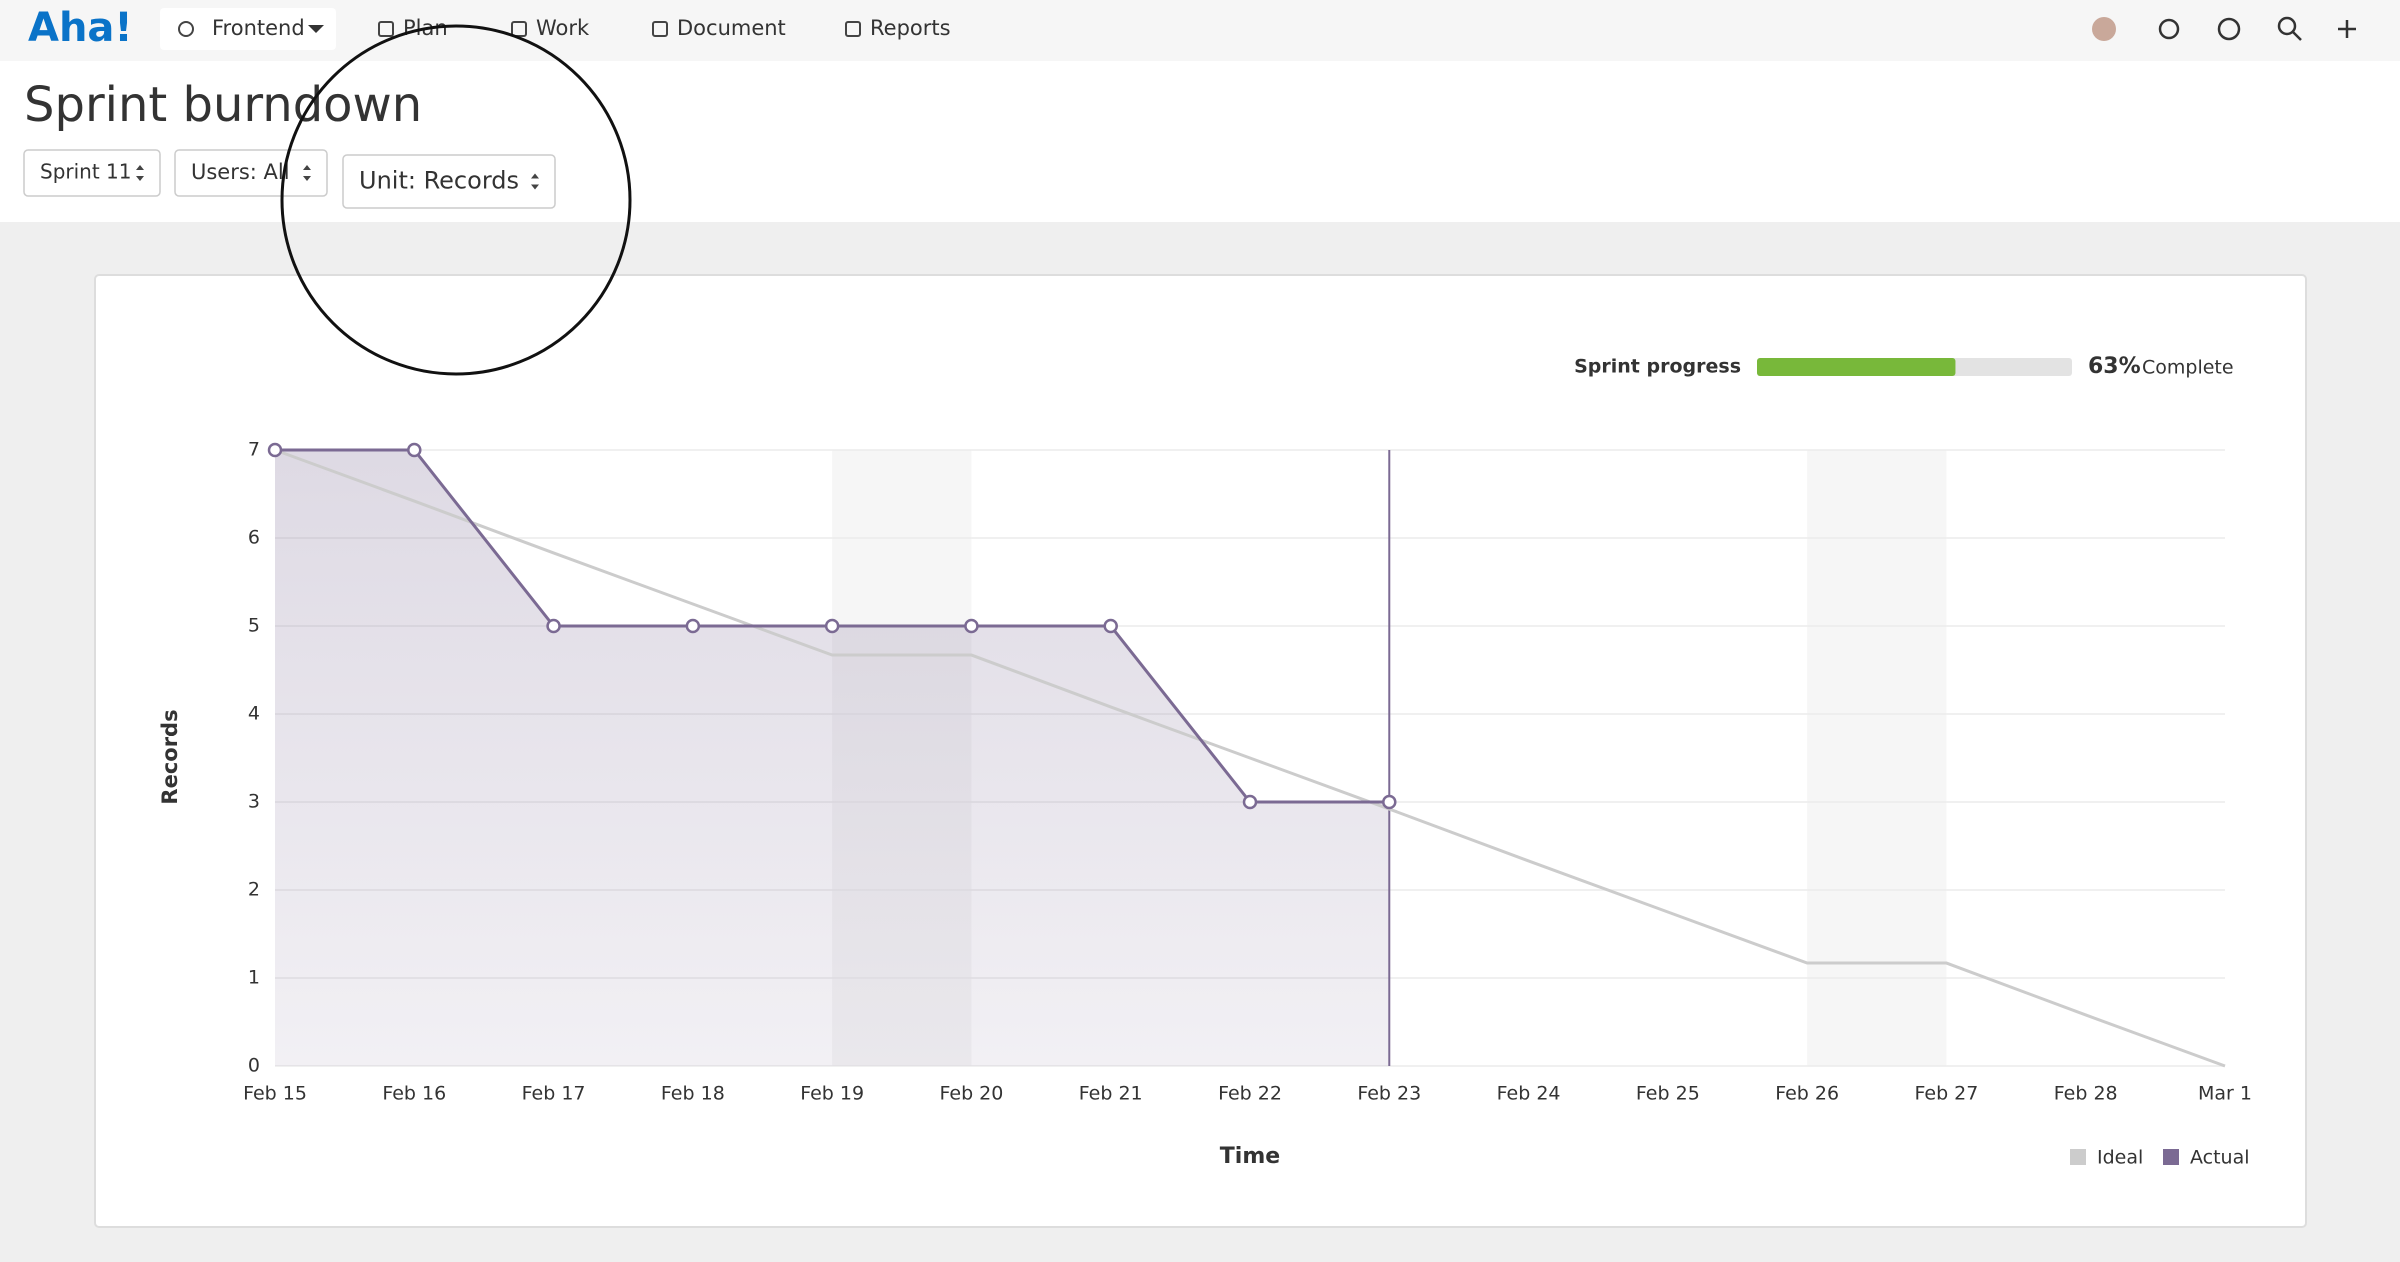 This screenshot has height=1262, width=2400. Describe the element at coordinates (439, 181) in the screenshot. I see `filter-label: Unit: Records` at that location.